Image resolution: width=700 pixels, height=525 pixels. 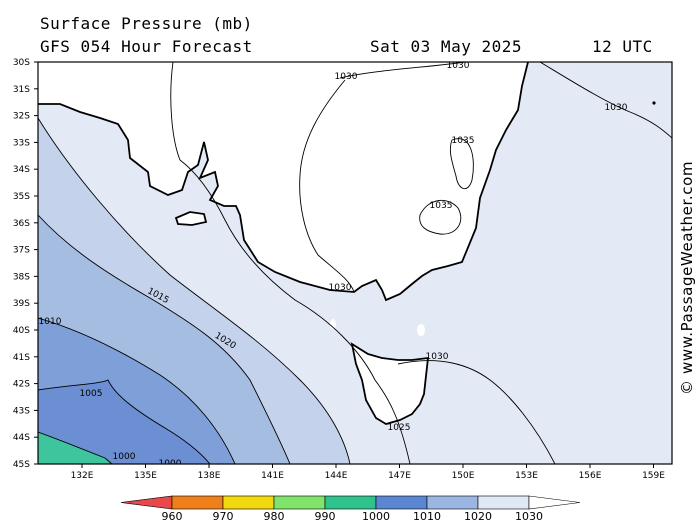 I want to click on isobar-label-1005: 1005, so click(x=91, y=394).